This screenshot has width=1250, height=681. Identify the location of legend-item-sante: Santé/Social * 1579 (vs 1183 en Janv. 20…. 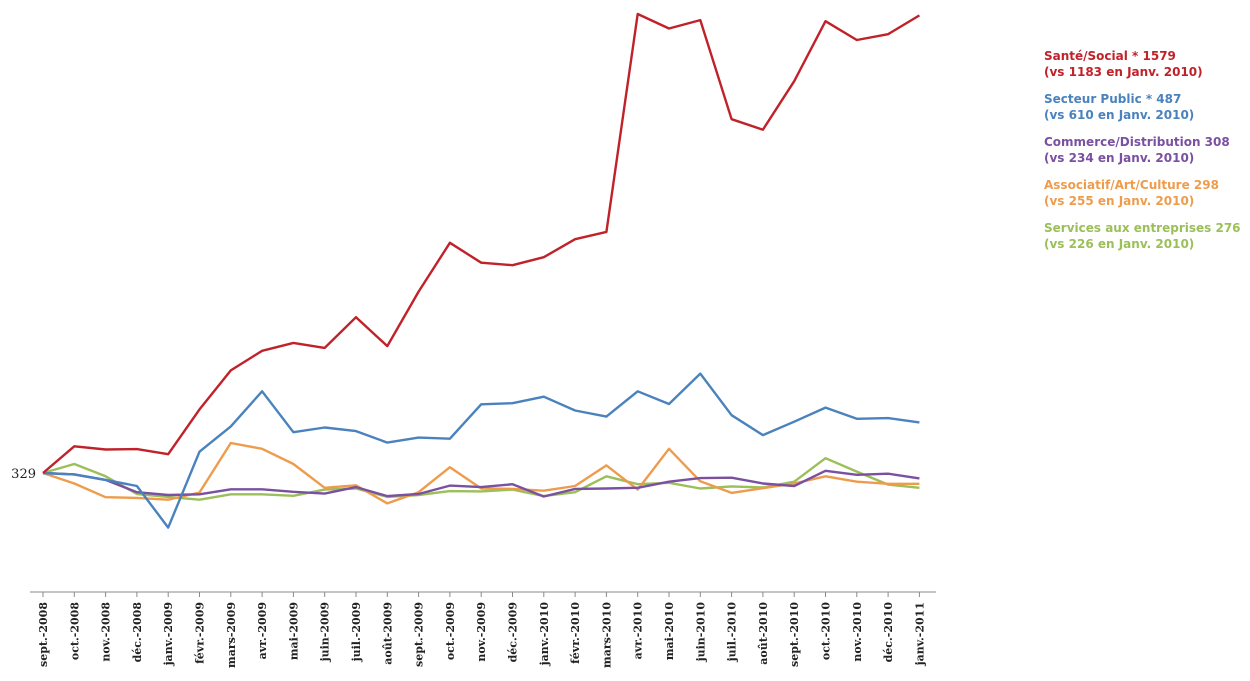
(1147, 64).